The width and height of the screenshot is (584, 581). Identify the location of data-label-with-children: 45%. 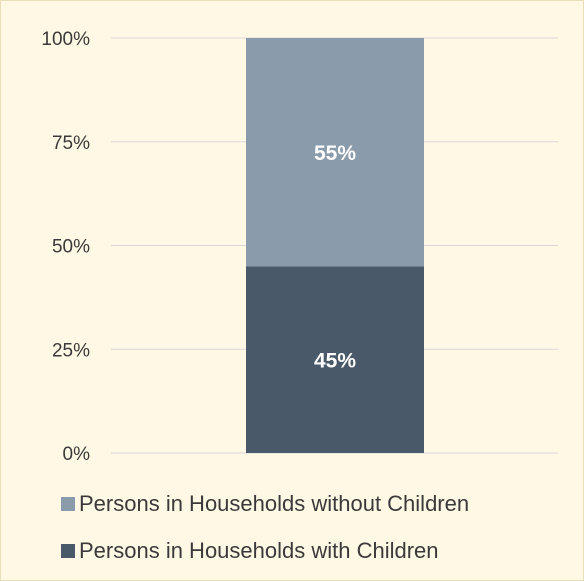
(335, 361).